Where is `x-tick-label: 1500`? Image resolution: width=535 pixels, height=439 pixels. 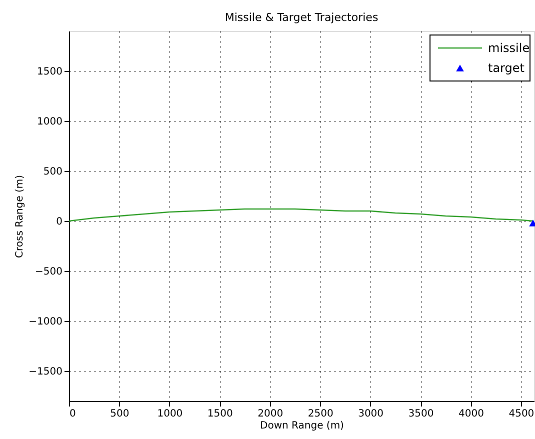
x-tick-label: 1500 is located at coordinates (220, 414).